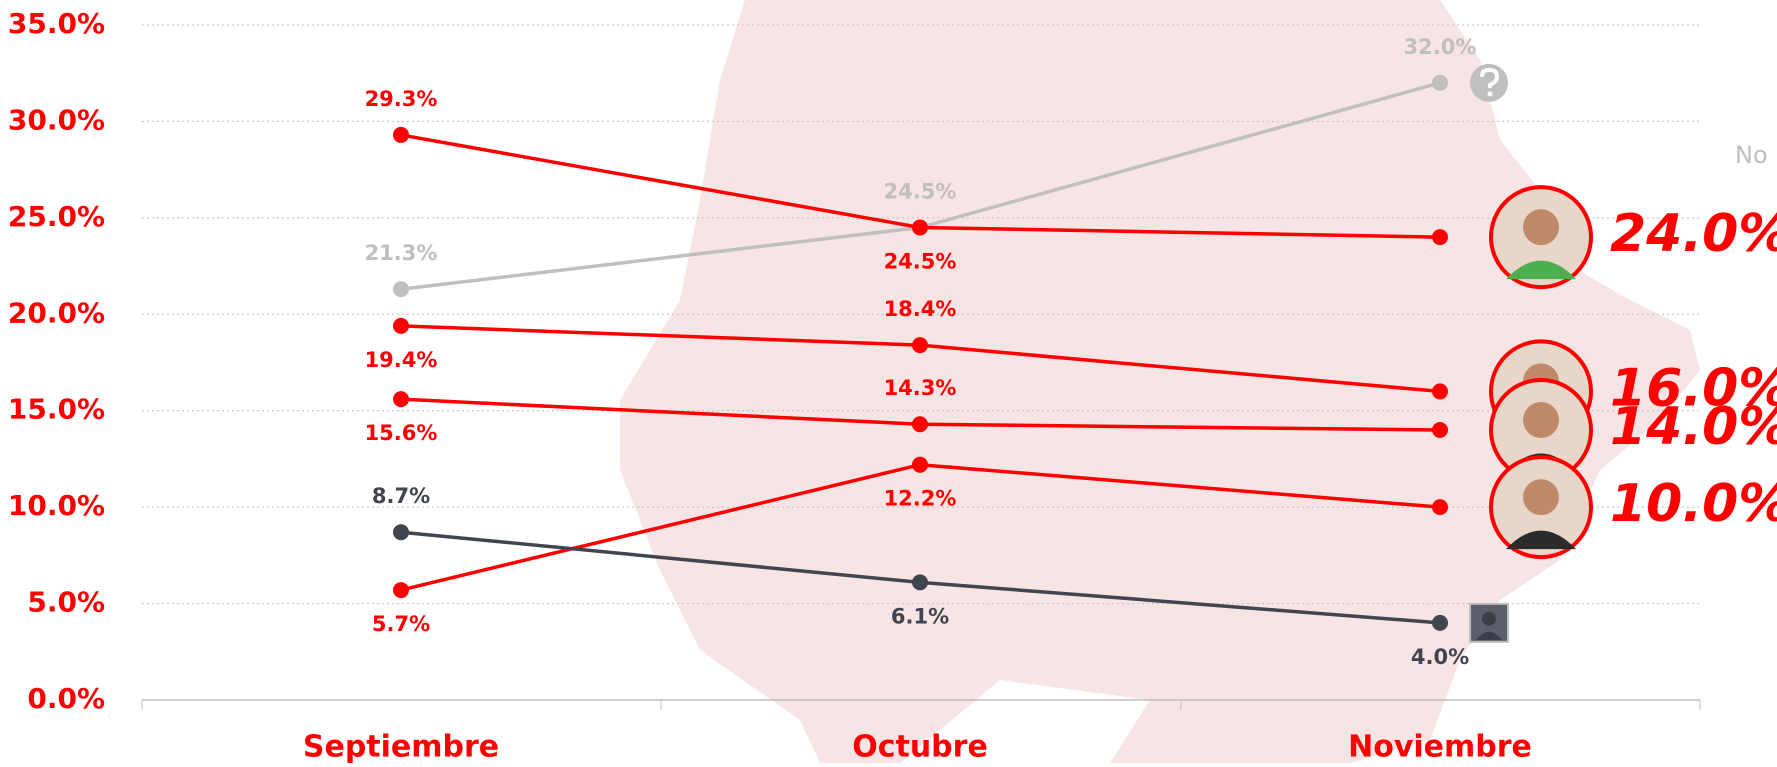 This screenshot has height=767, width=1777. I want to click on value-label: 4.0%, so click(1440, 657).